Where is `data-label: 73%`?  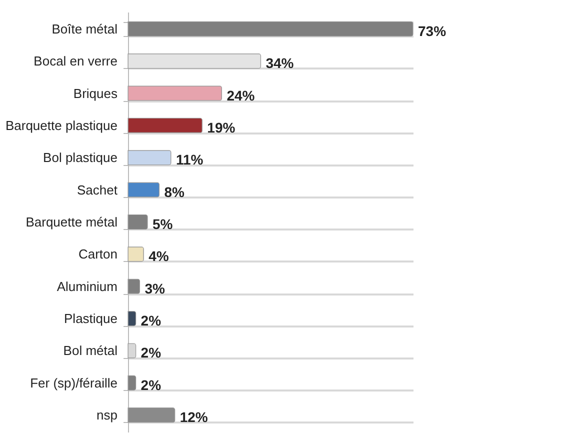
data-label: 73% is located at coordinates (432, 30).